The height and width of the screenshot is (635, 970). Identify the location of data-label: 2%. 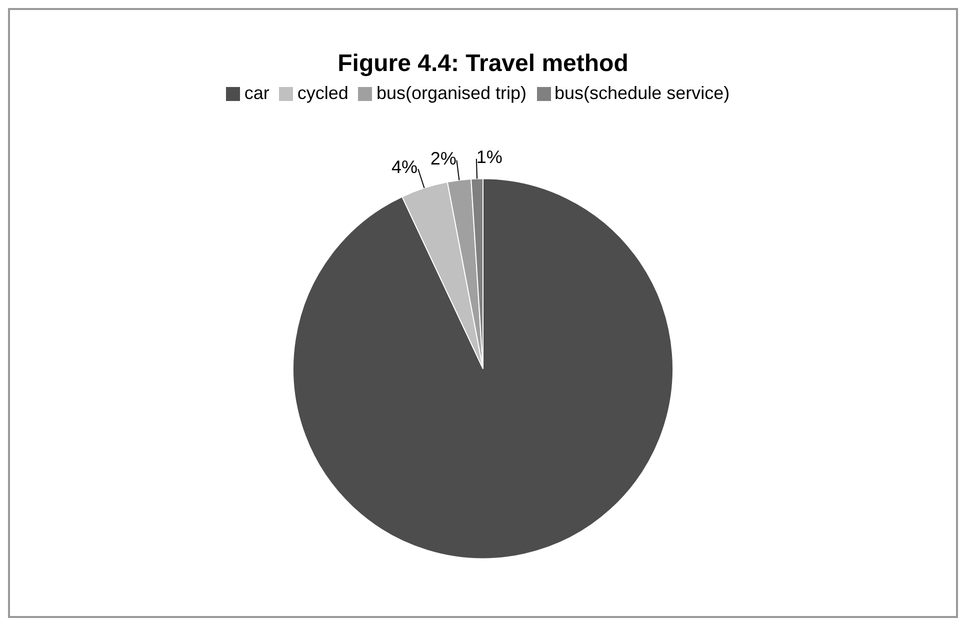
(443, 158).